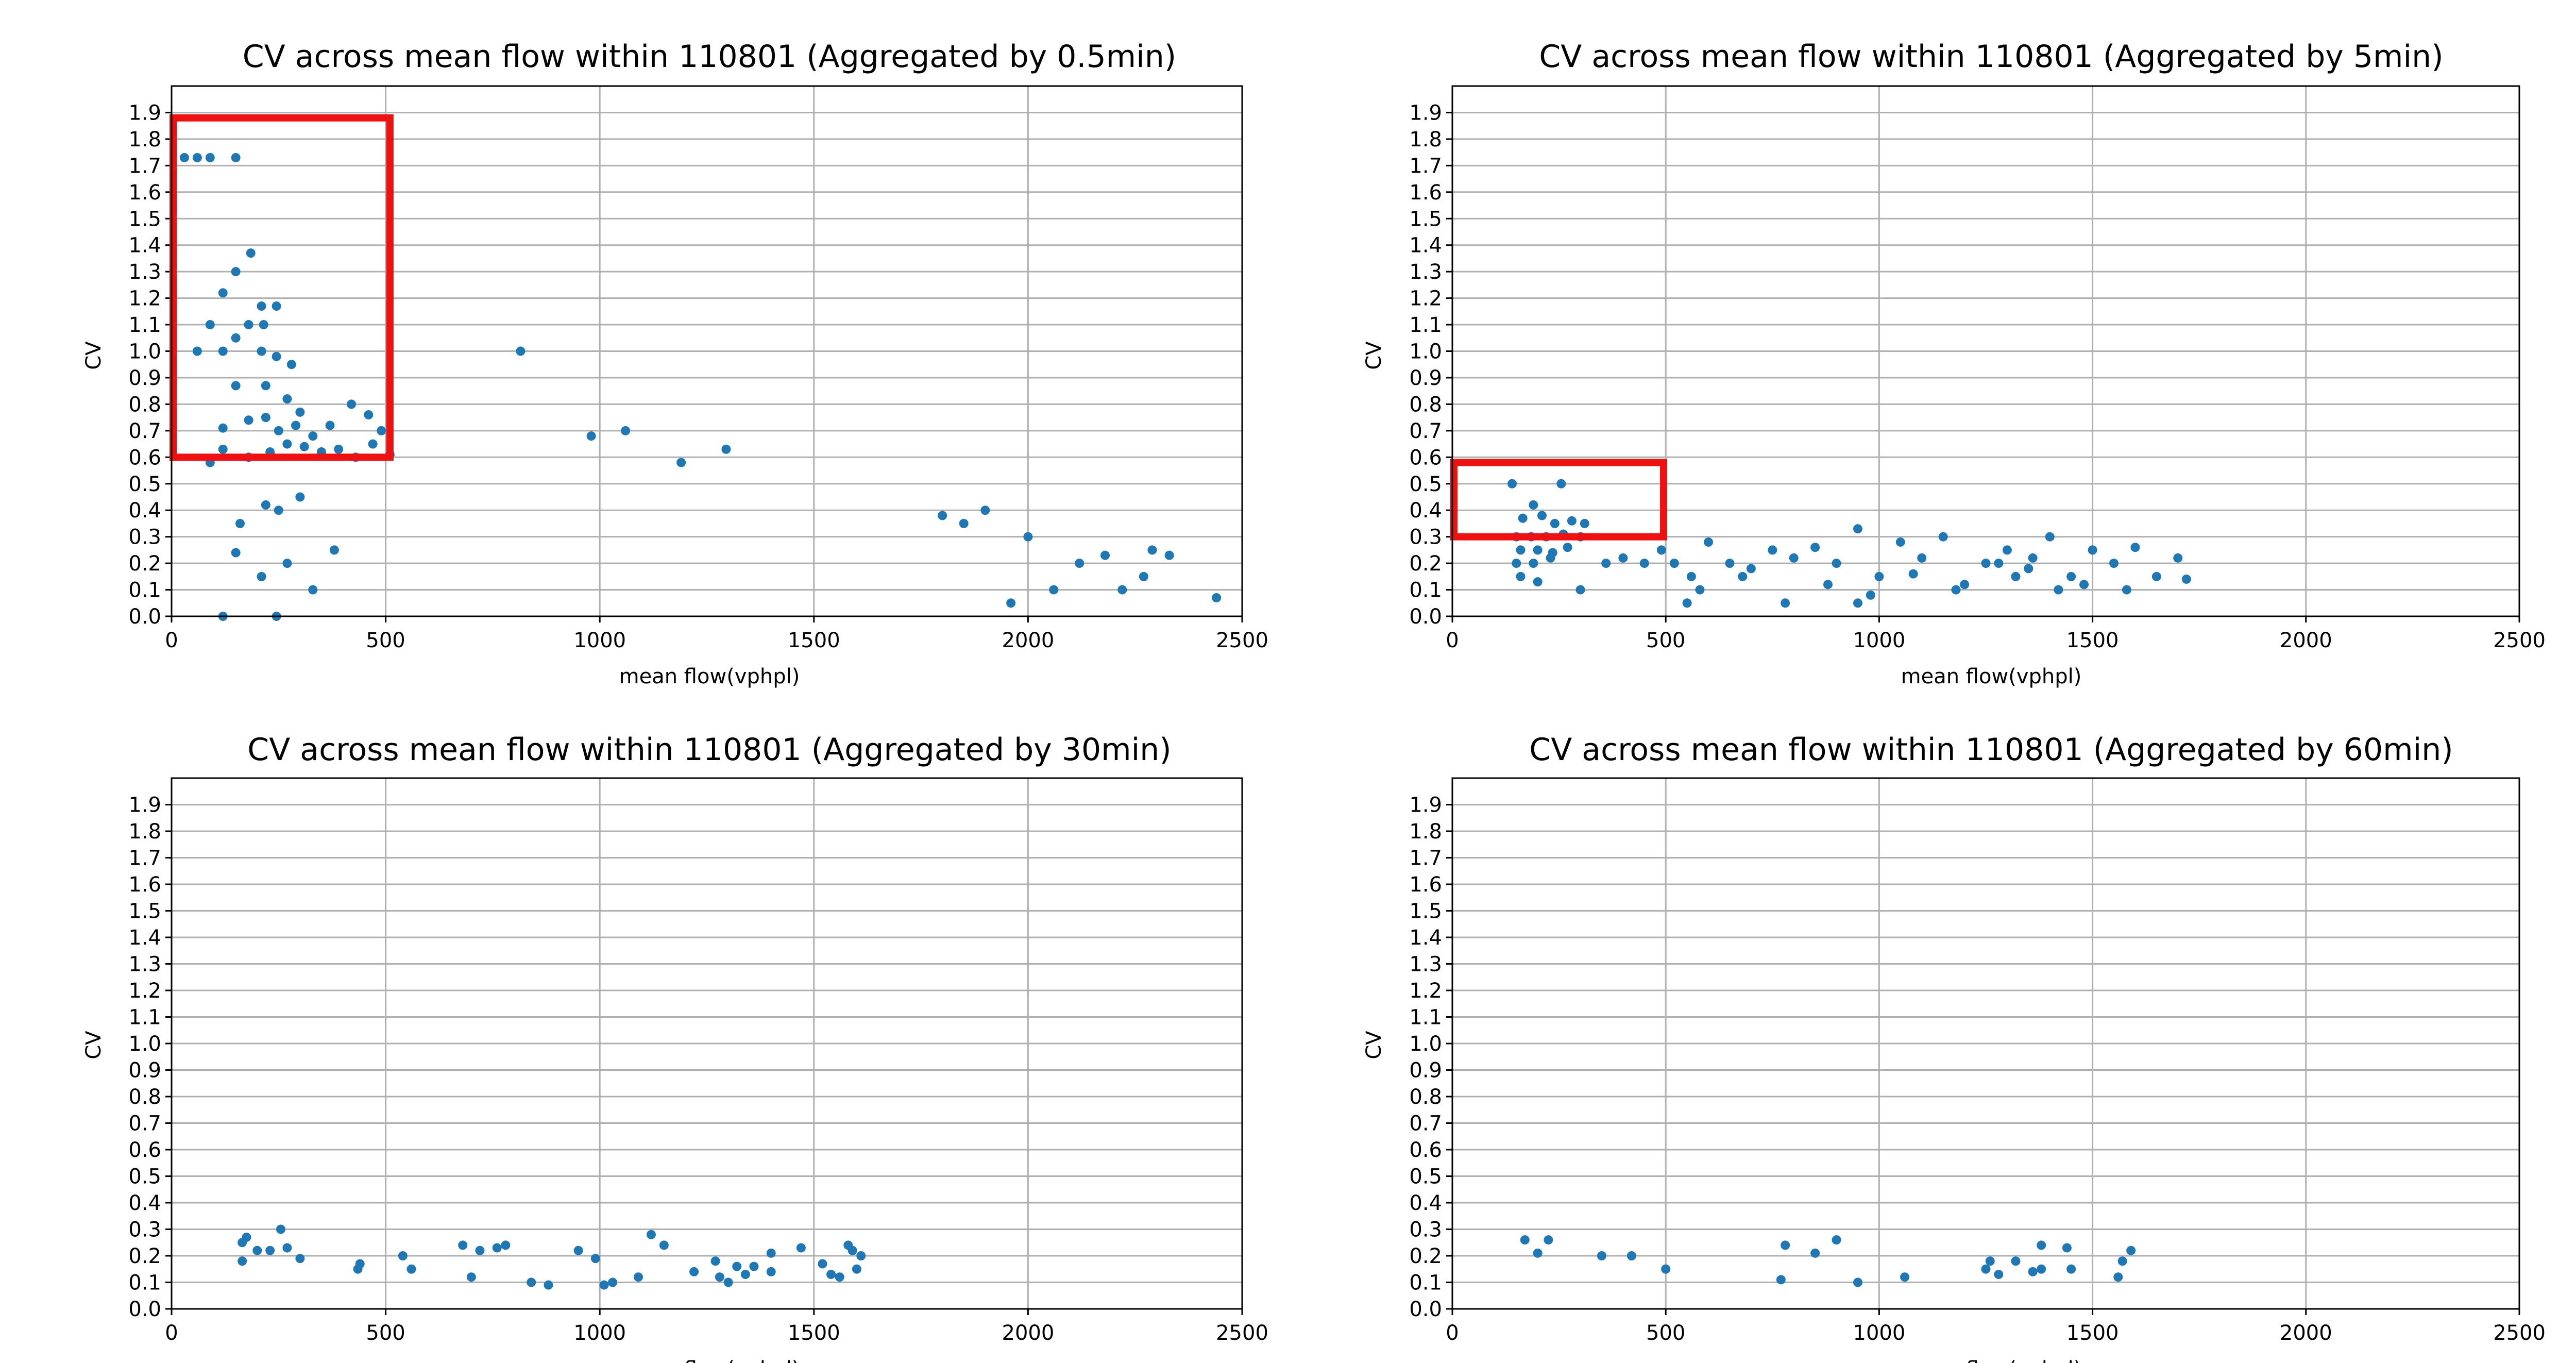 The image size is (2576, 1363). Describe the element at coordinates (709, 676) in the screenshot. I see `x-axis-label: mean flow(vphpl)` at that location.